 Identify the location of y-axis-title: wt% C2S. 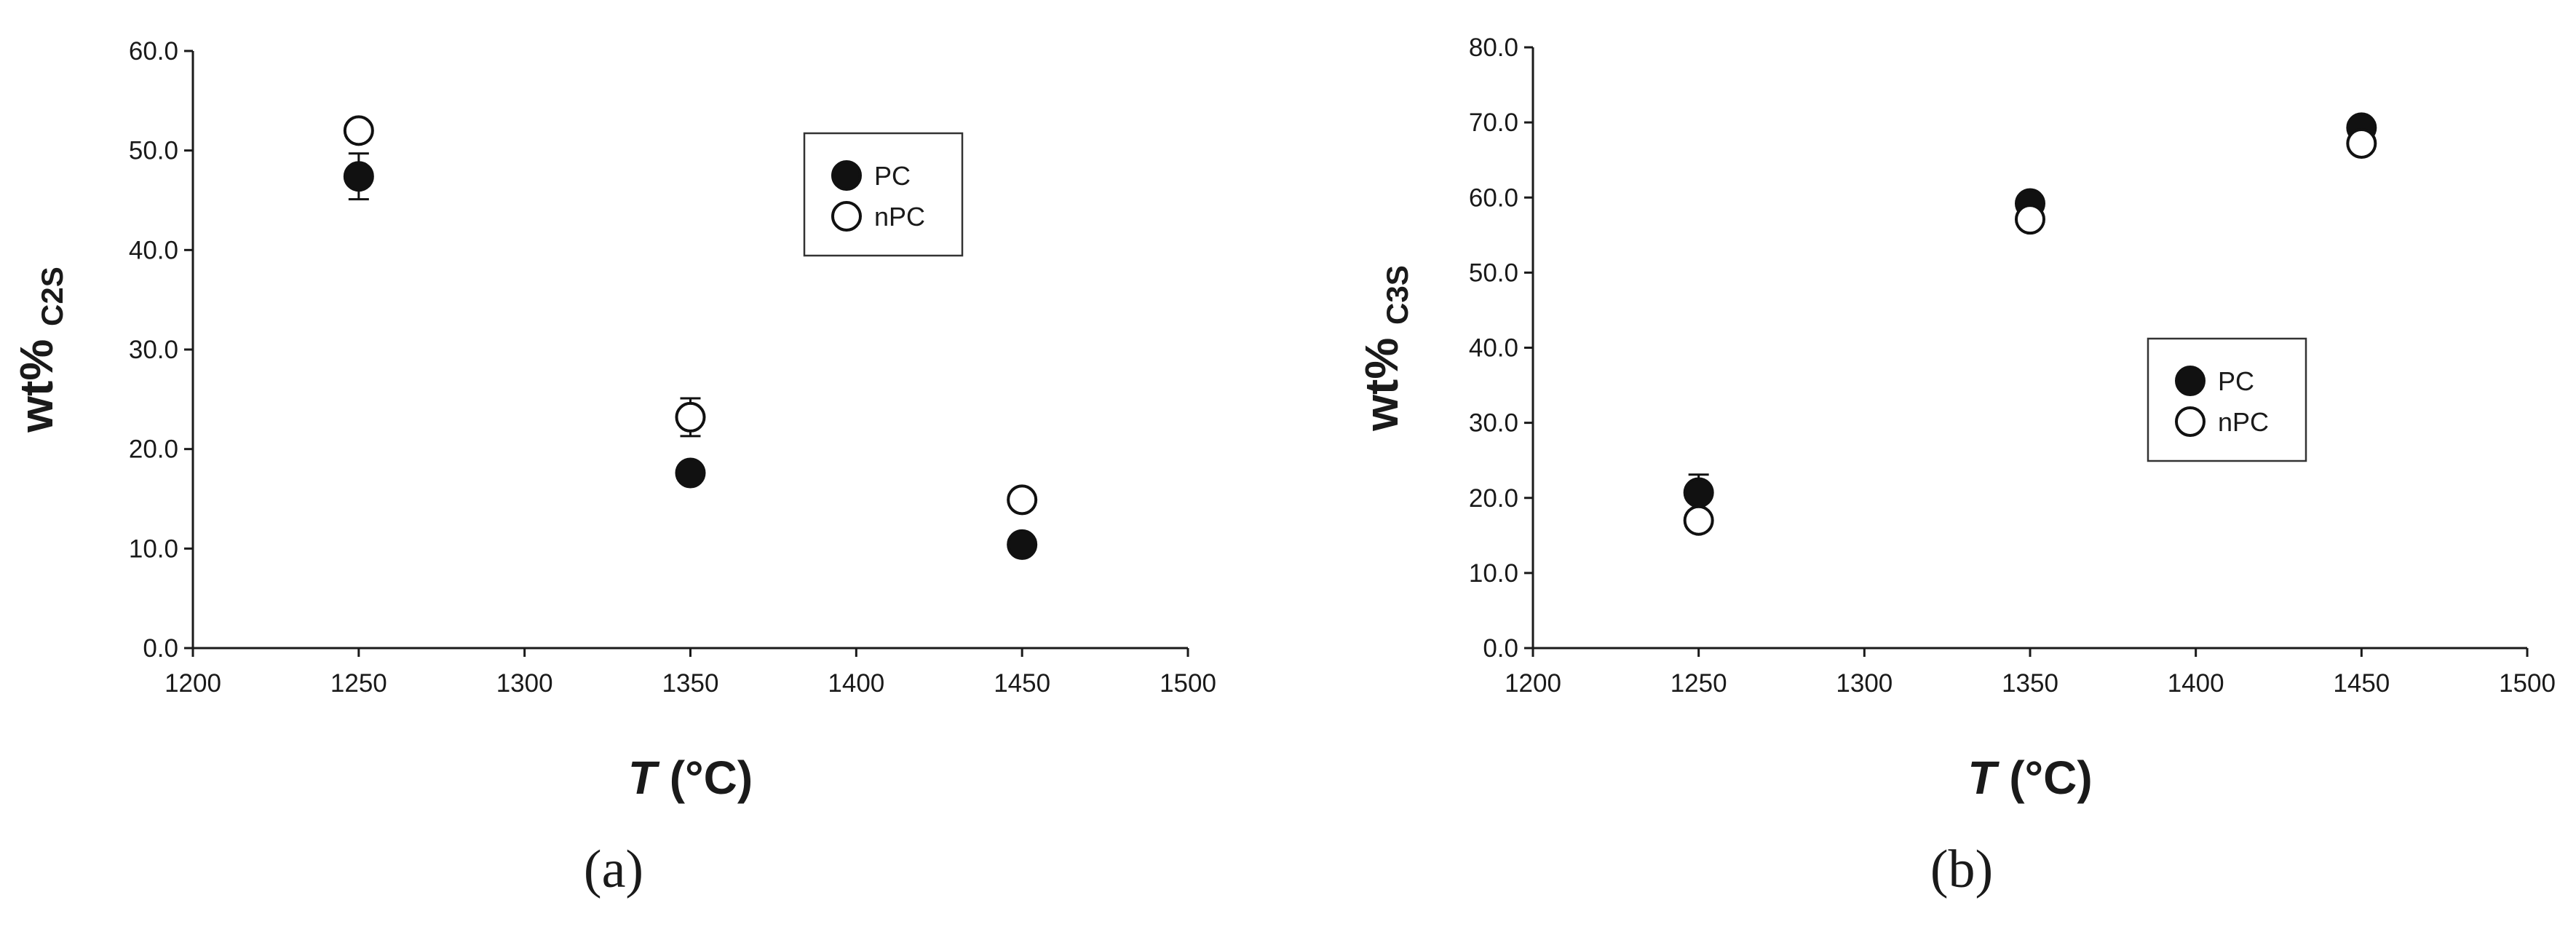
(39, 350).